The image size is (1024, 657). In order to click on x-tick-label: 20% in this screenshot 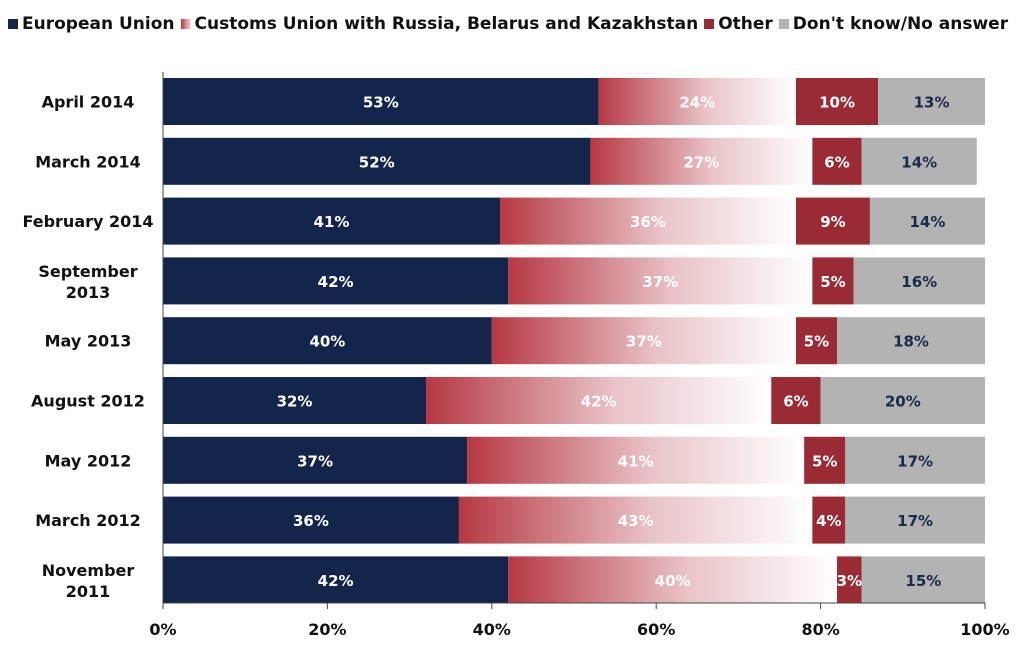, I will do `click(327, 629)`.